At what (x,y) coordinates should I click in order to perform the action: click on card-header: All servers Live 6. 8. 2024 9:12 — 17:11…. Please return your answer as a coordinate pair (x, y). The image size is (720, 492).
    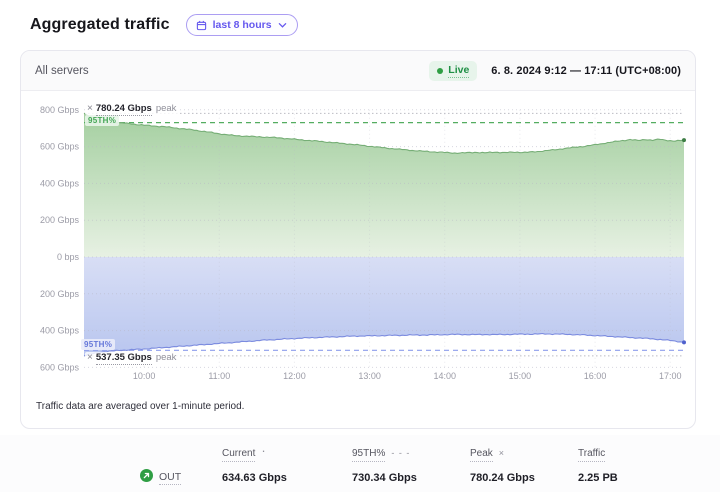
    Looking at the image, I should click on (358, 71).